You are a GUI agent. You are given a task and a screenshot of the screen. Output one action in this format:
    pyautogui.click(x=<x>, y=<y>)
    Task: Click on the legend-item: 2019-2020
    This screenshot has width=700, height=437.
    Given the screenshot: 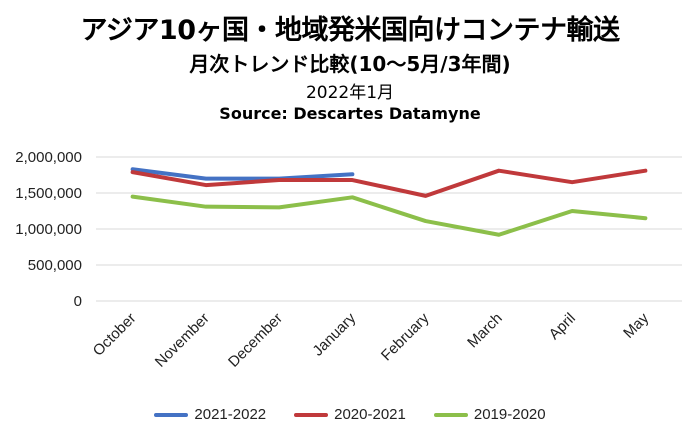 What is the action you would take?
    pyautogui.click(x=489, y=414)
    